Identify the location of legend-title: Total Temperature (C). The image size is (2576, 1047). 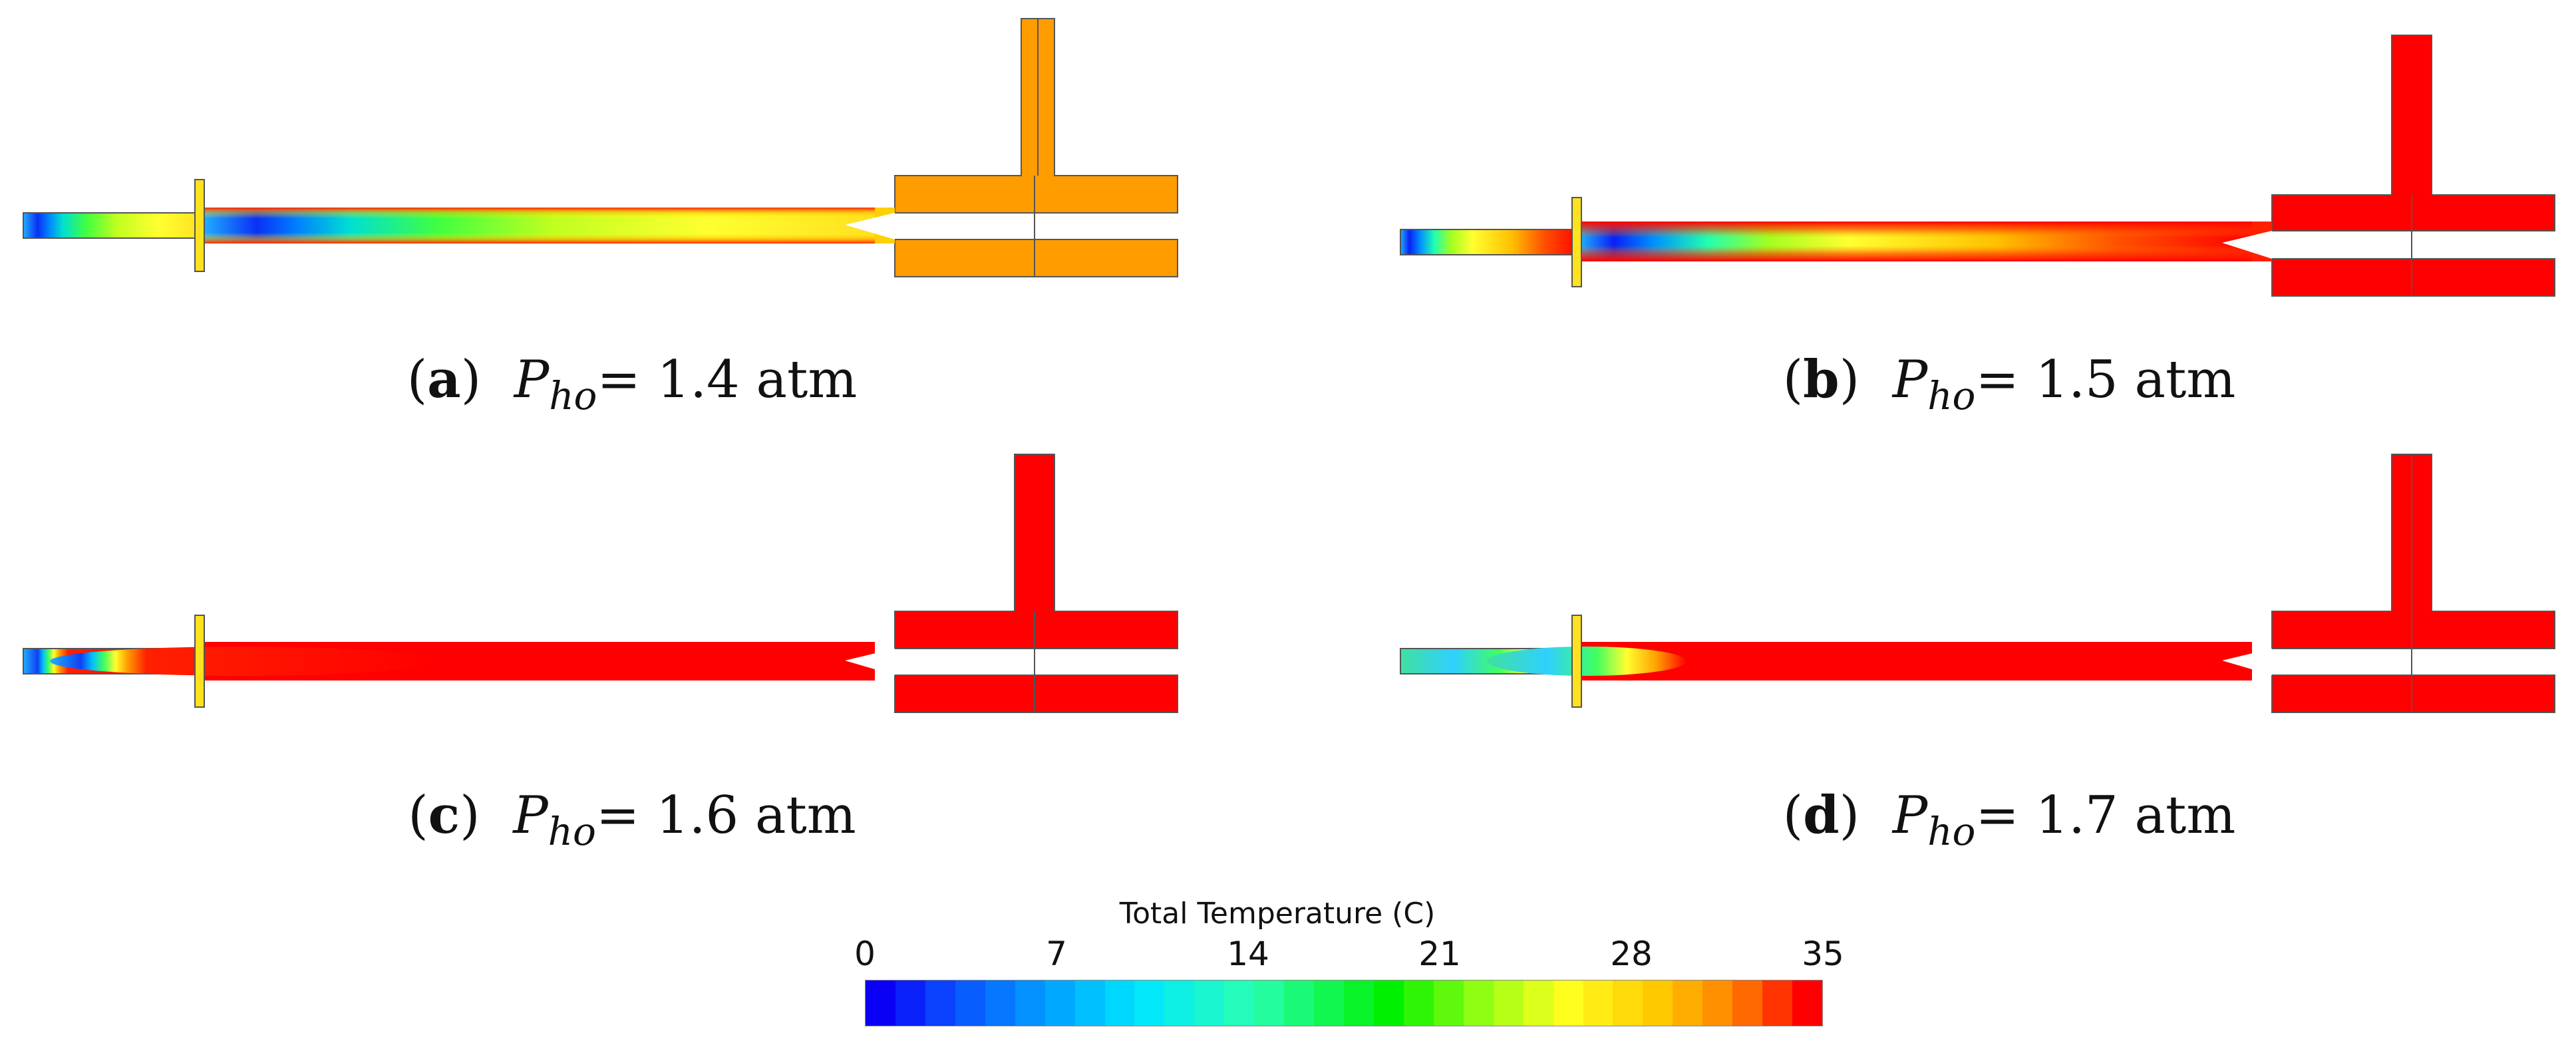
(1277, 914).